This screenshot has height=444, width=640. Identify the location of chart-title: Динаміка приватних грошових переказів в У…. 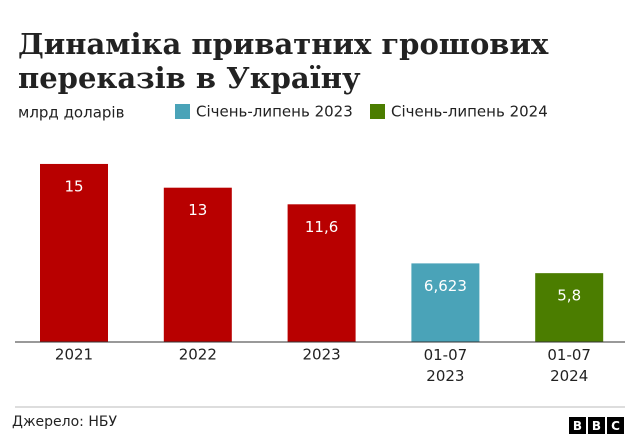
(283, 61).